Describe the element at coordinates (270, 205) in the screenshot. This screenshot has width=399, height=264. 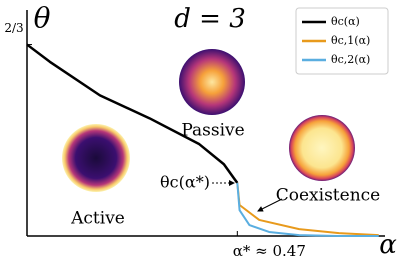
I see `arrow` at that location.